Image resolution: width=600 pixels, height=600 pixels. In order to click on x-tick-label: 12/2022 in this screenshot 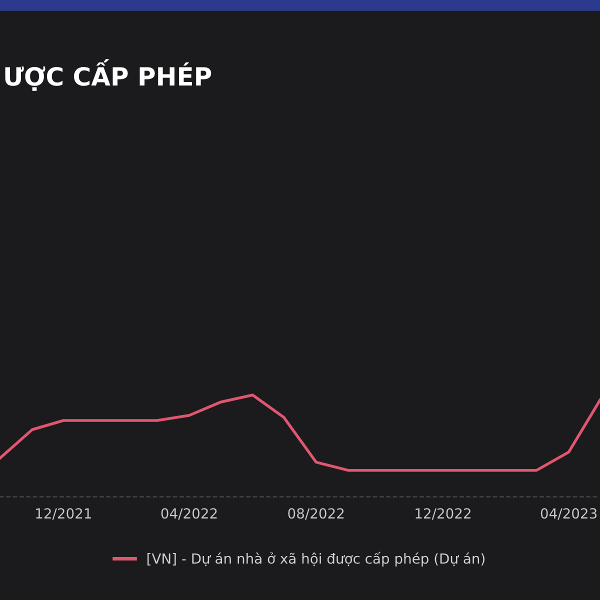, I will do `click(443, 514)`.